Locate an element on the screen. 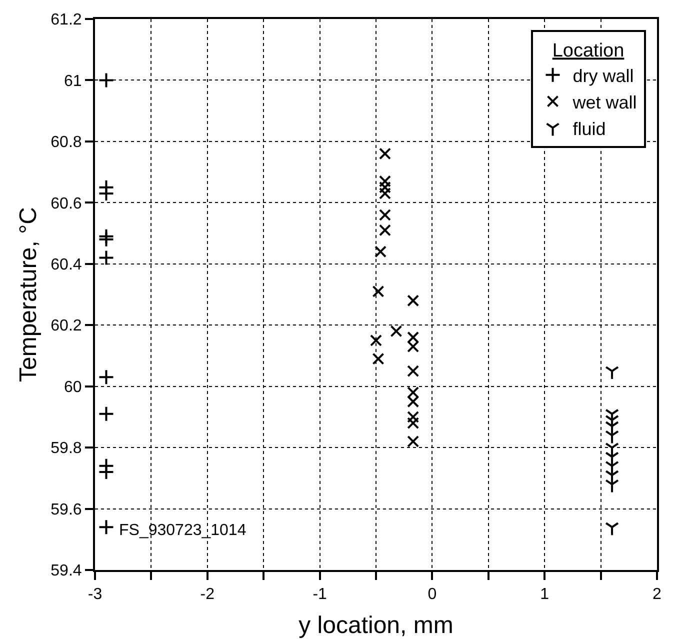 Image resolution: width=682 pixels, height=639 pixels. legend-label: fluid is located at coordinates (589, 128).